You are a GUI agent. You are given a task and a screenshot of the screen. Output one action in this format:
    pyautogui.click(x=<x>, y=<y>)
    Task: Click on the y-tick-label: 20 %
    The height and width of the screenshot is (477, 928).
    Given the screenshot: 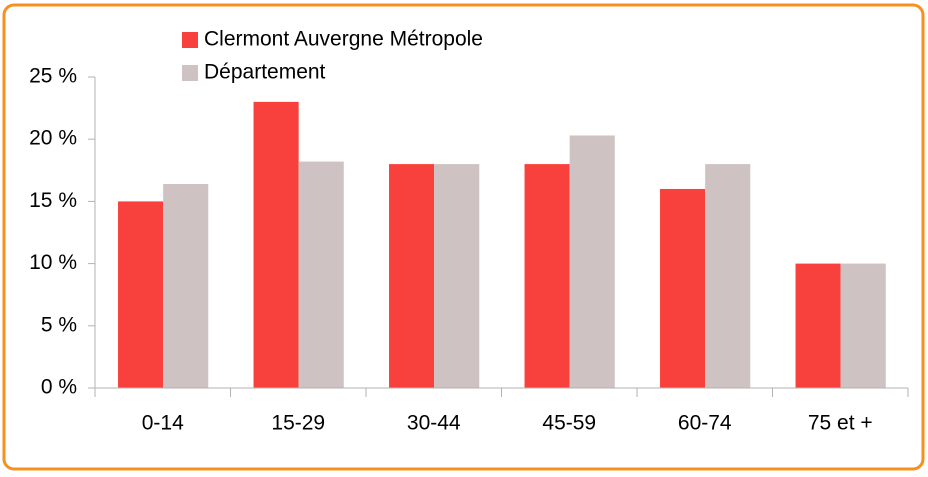 What is the action you would take?
    pyautogui.click(x=53, y=138)
    